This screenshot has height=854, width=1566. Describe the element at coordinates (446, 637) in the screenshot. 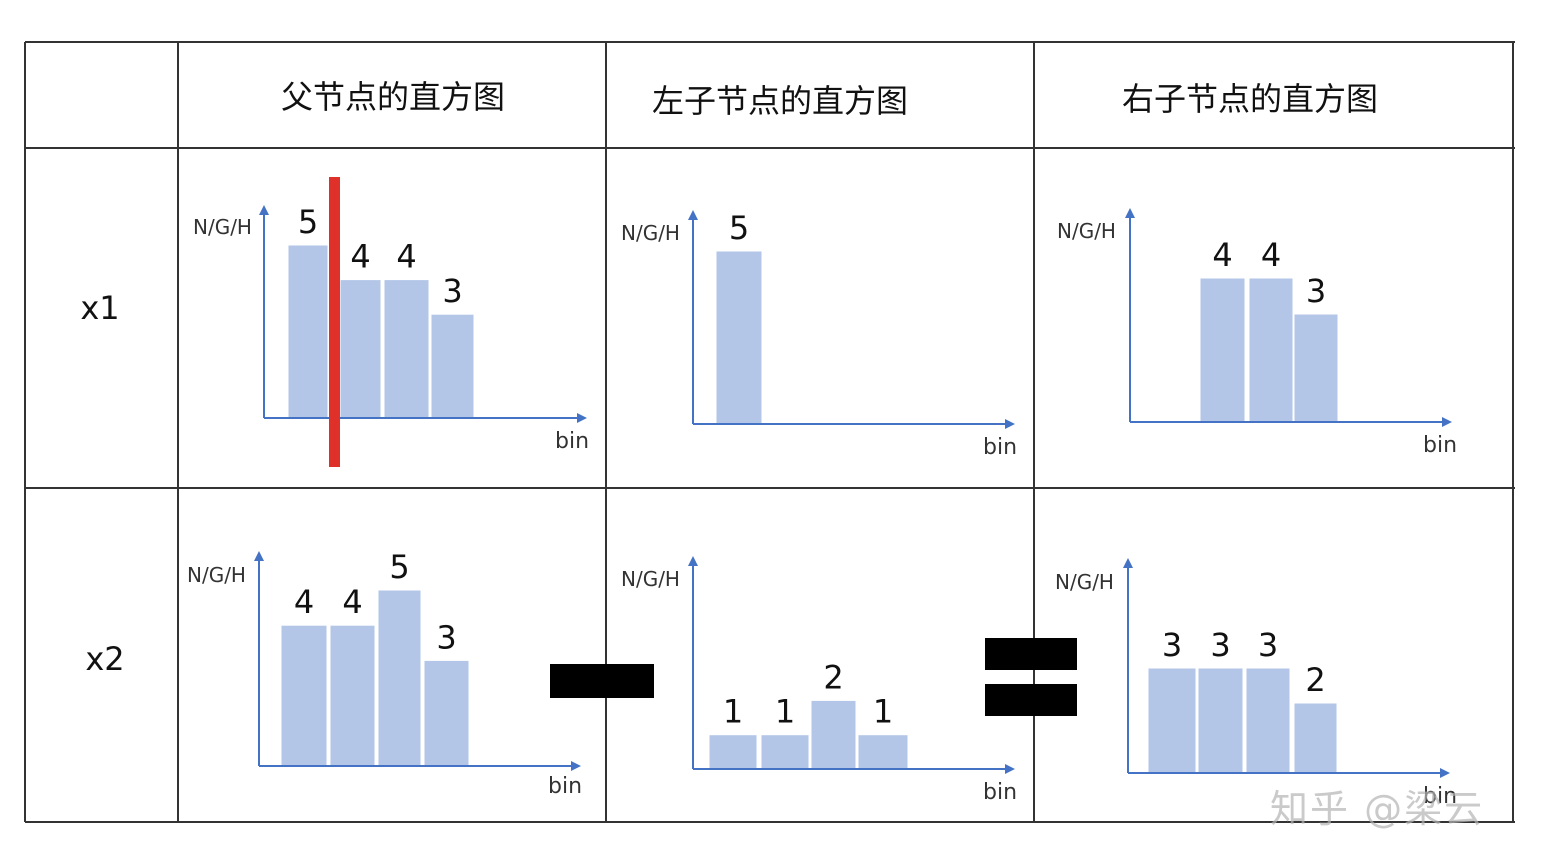

I see `x2-parent-bar-label-3: 3` at that location.